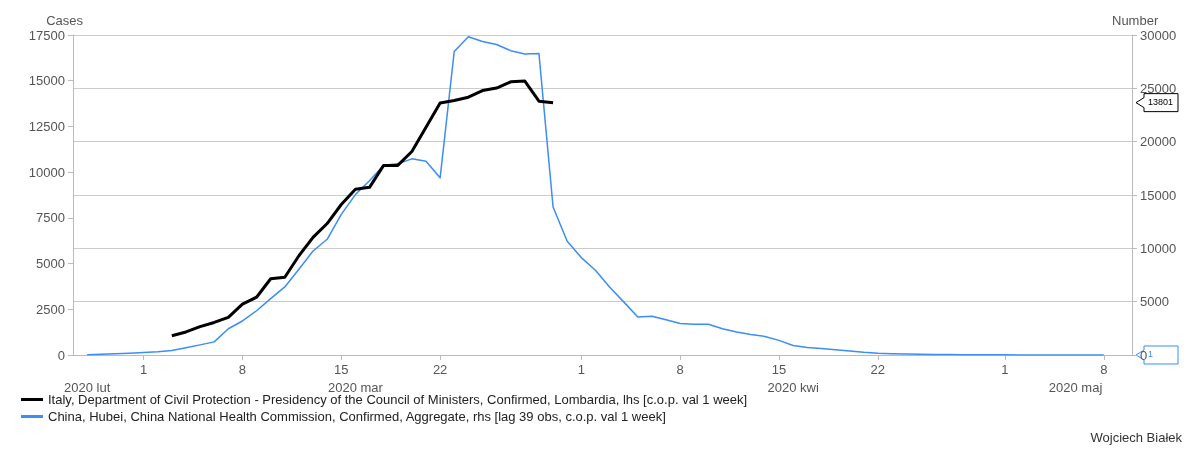  Describe the element at coordinates (357, 416) in the screenshot. I see `legend-label: China, Hubei, China National Health Commission, Confirmed, Aggregate, rhs [lag 39 obs, c.o.p. val 1 week]` at that location.